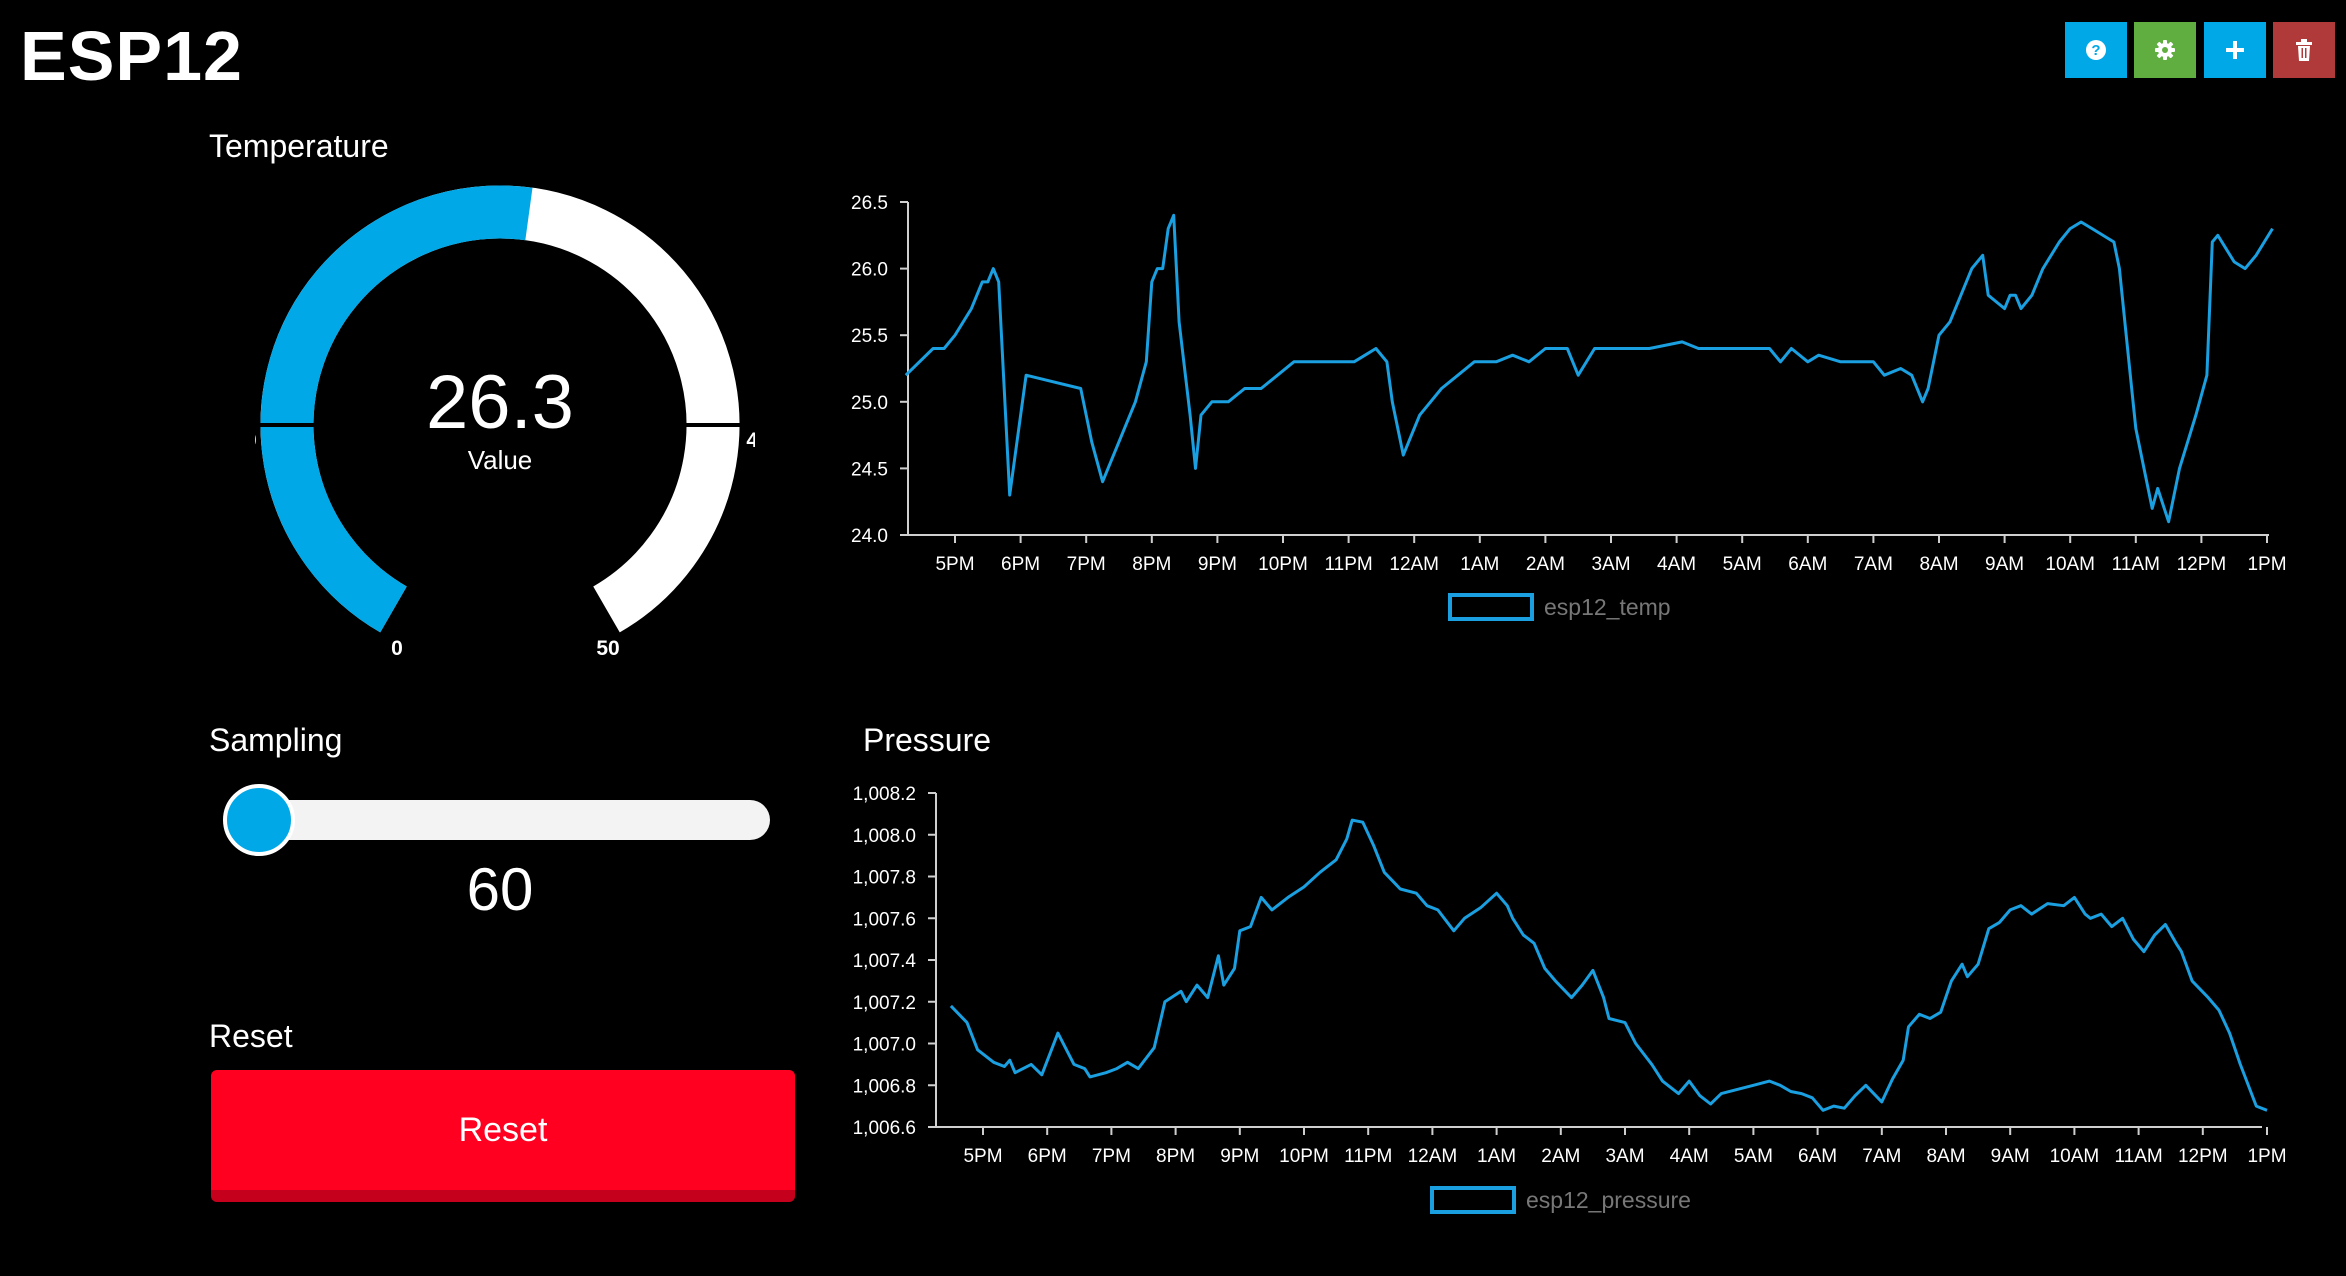 The image size is (2346, 1276). What do you see at coordinates (884, 836) in the screenshot?
I see `y-tick-label: 1,008.0` at bounding box center [884, 836].